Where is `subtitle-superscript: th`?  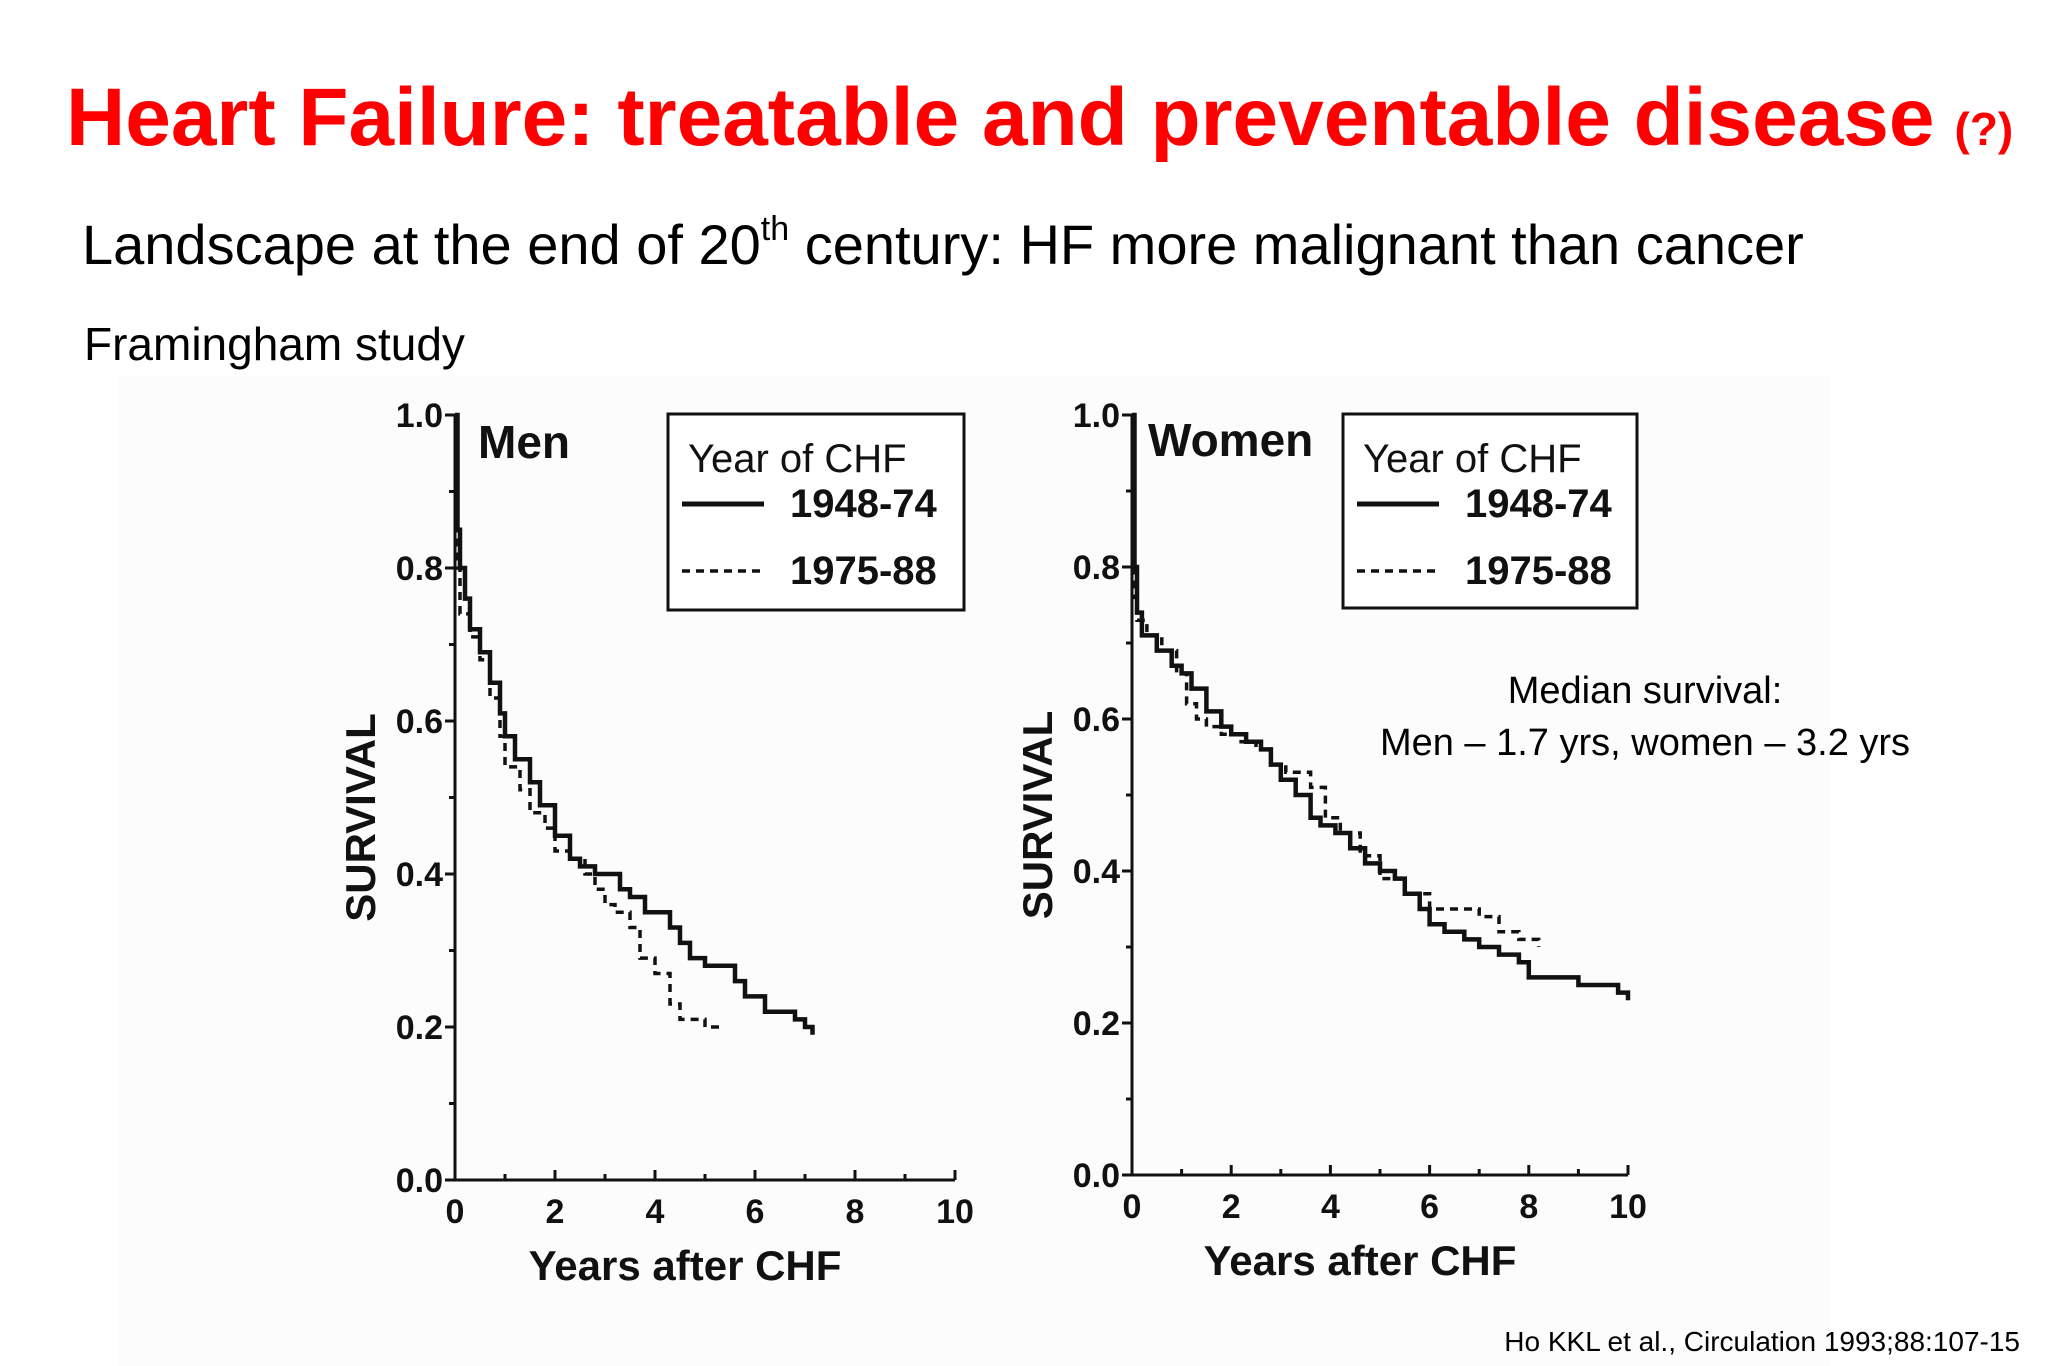 subtitle-superscript: th is located at coordinates (775, 229).